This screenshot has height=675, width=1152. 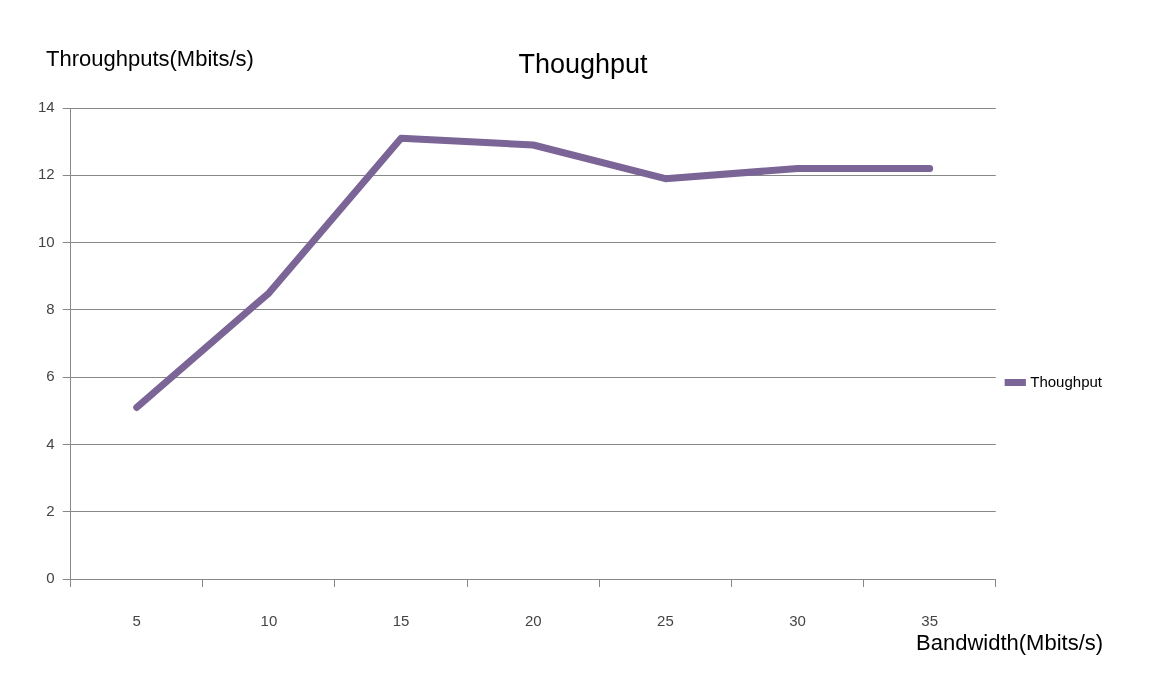 What do you see at coordinates (46, 107) in the screenshot?
I see `y-tick-label: 14` at bounding box center [46, 107].